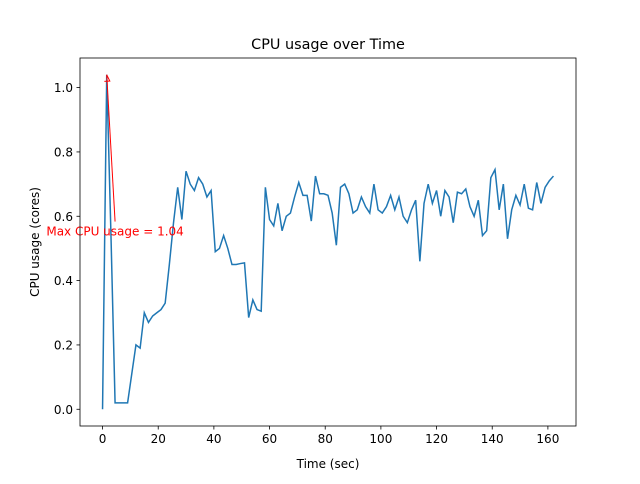 This screenshot has width=640, height=484. I want to click on y-tick-label: 0.8, so click(63, 152).